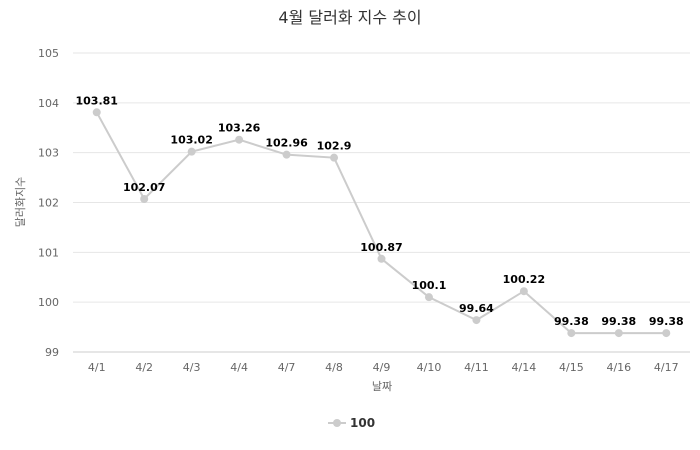 This screenshot has height=450, width=700. I want to click on data-label: 102.07, so click(144, 187).